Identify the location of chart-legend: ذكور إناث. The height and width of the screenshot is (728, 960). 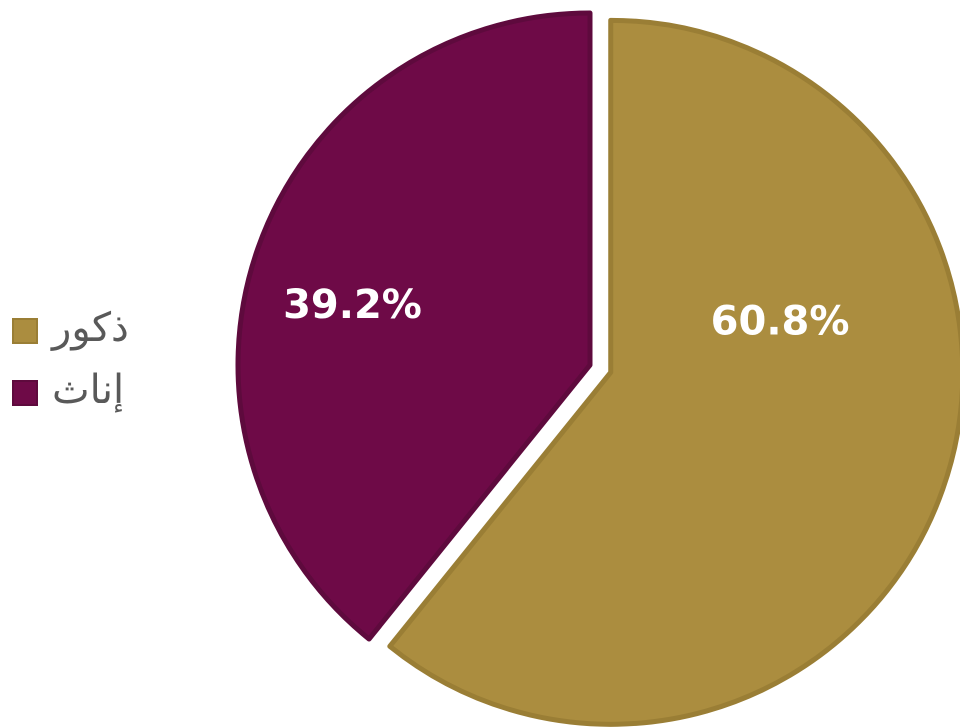
(87, 369).